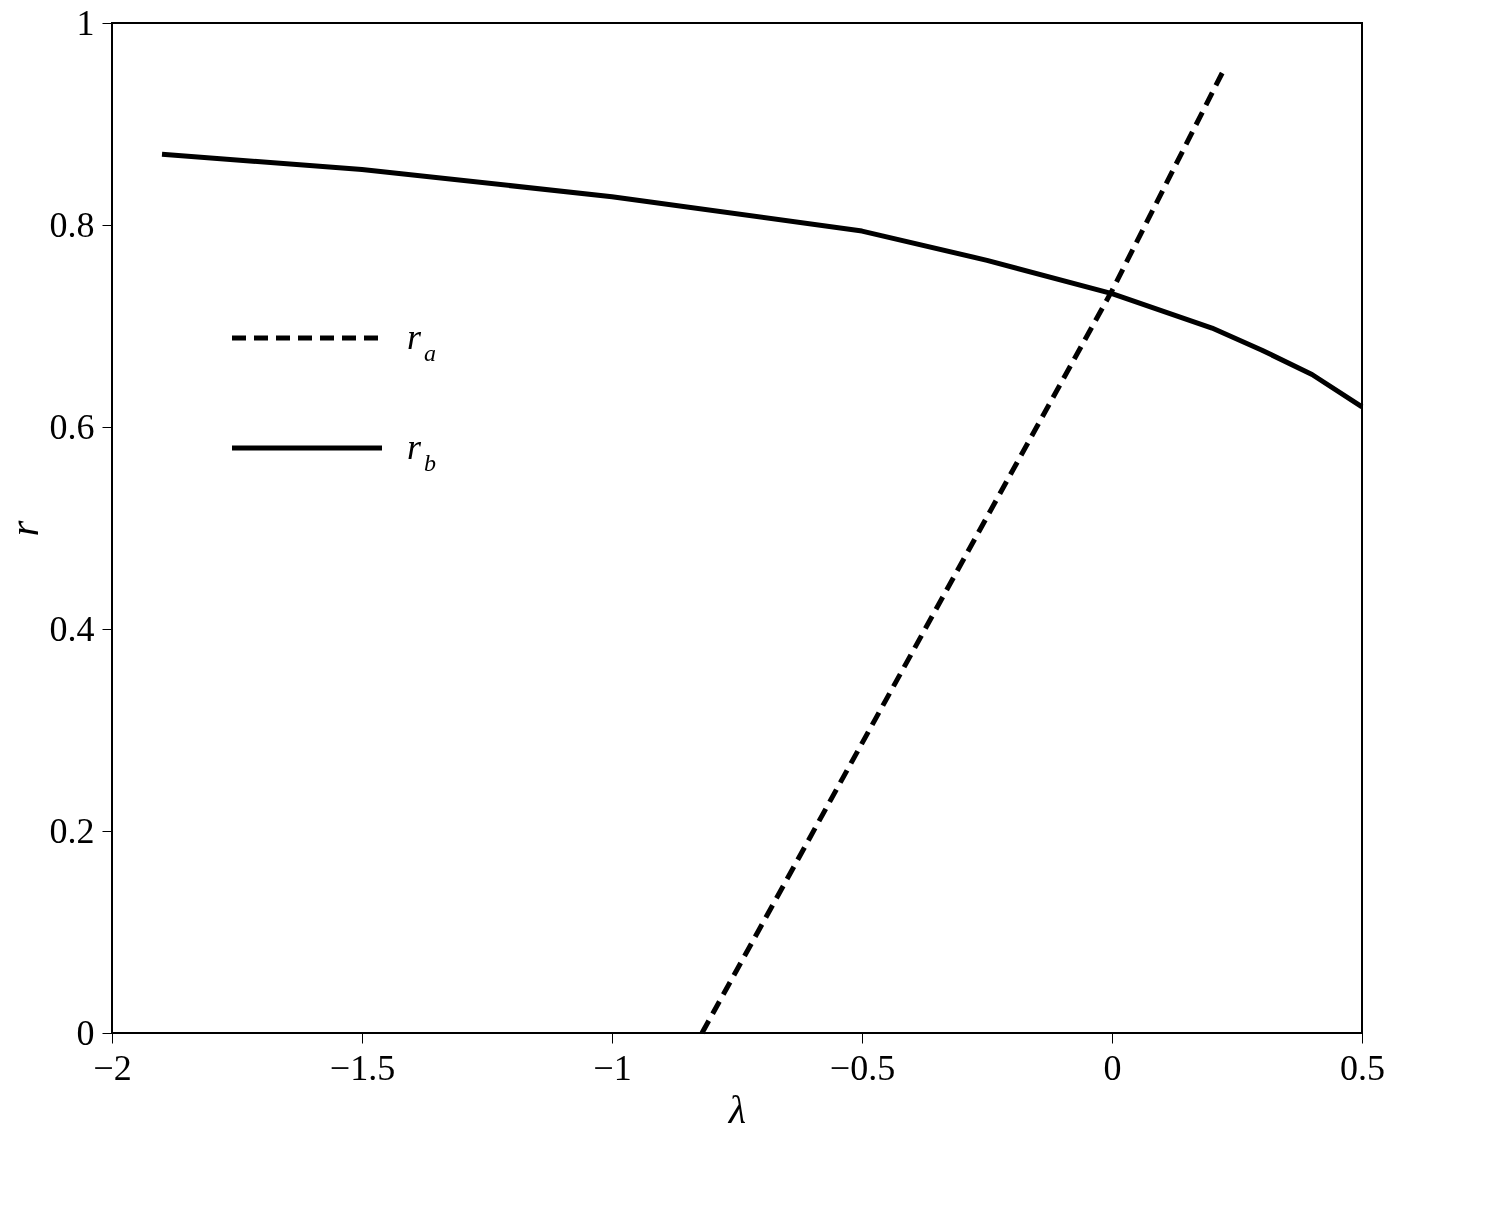 The image size is (1506, 1230). What do you see at coordinates (362, 1067) in the screenshot?
I see `x-tick-label: −1.5` at bounding box center [362, 1067].